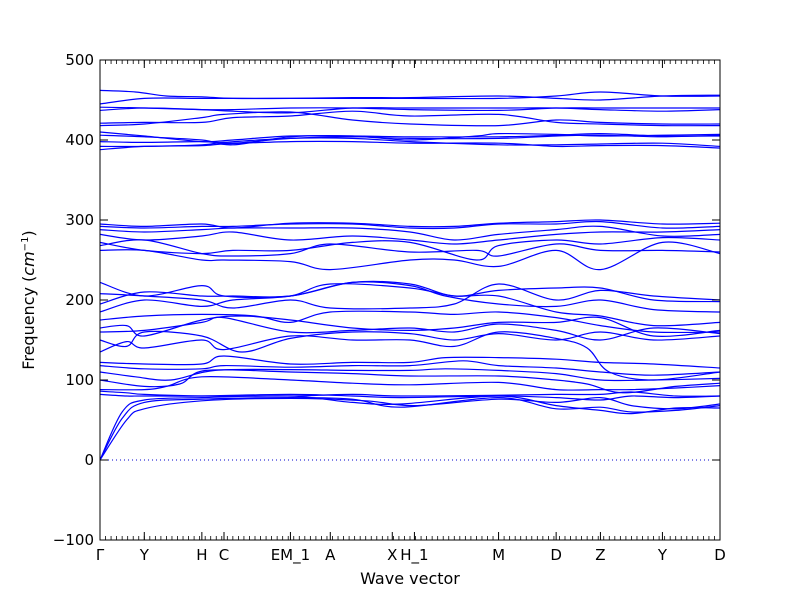  Describe the element at coordinates (89, 460) in the screenshot. I see `y-tick-label: 0` at that location.